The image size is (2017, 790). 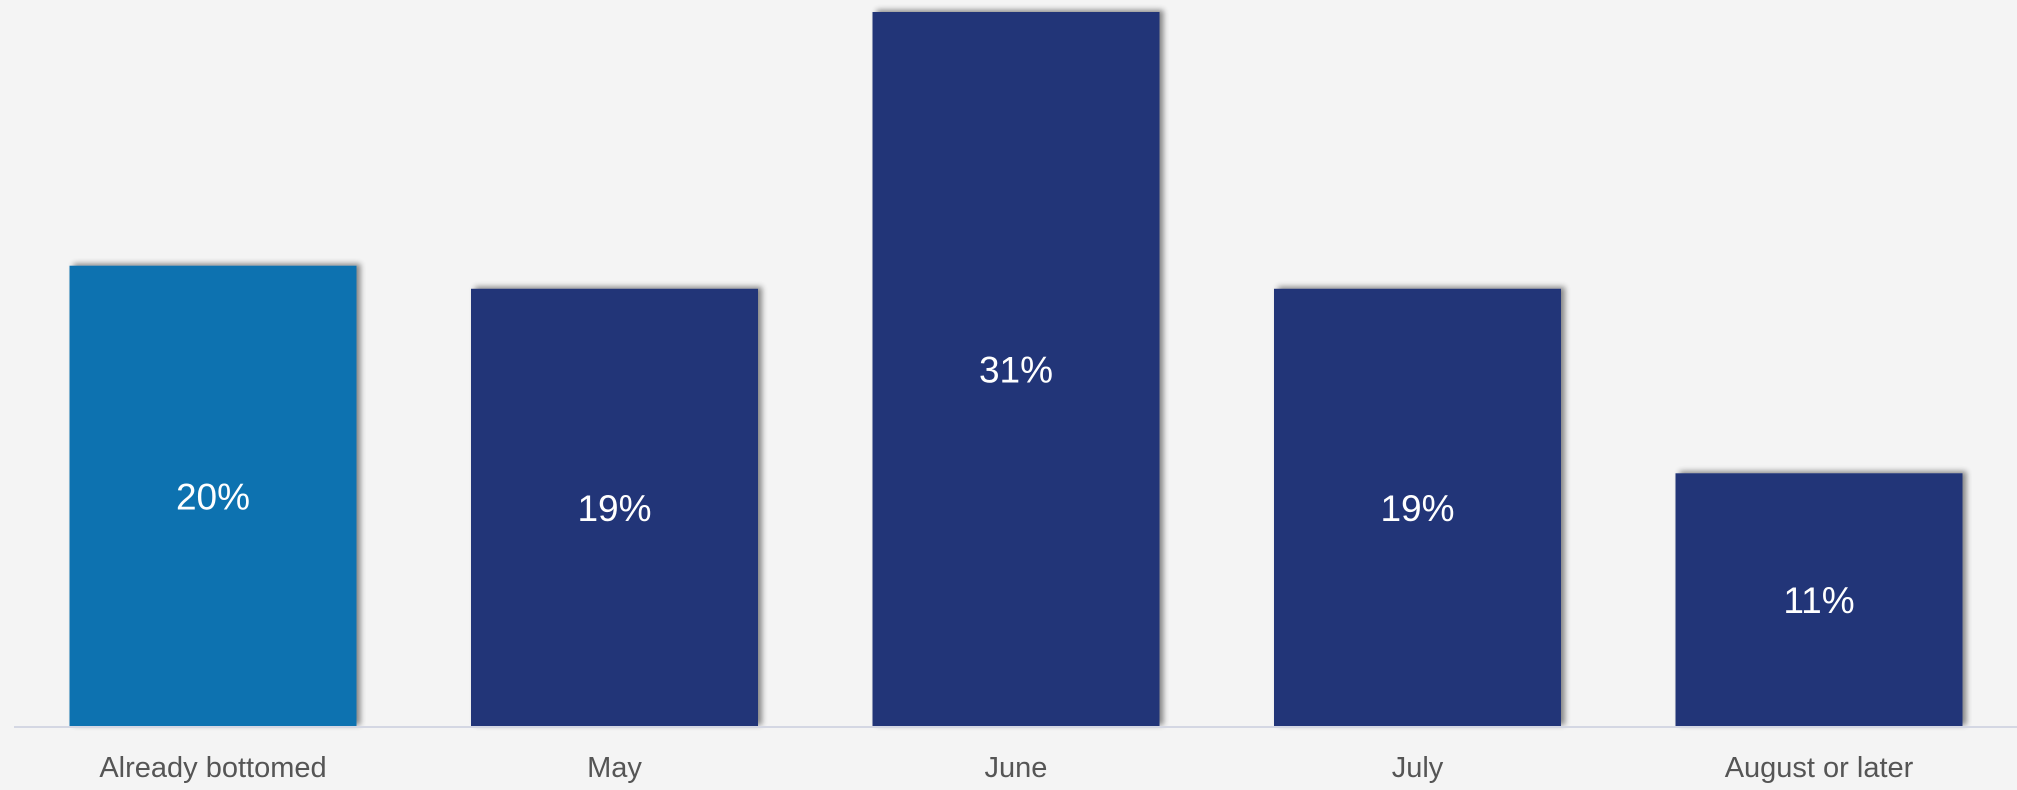 What do you see at coordinates (212, 768) in the screenshot?
I see `x-tick-label: Already bottomed` at bounding box center [212, 768].